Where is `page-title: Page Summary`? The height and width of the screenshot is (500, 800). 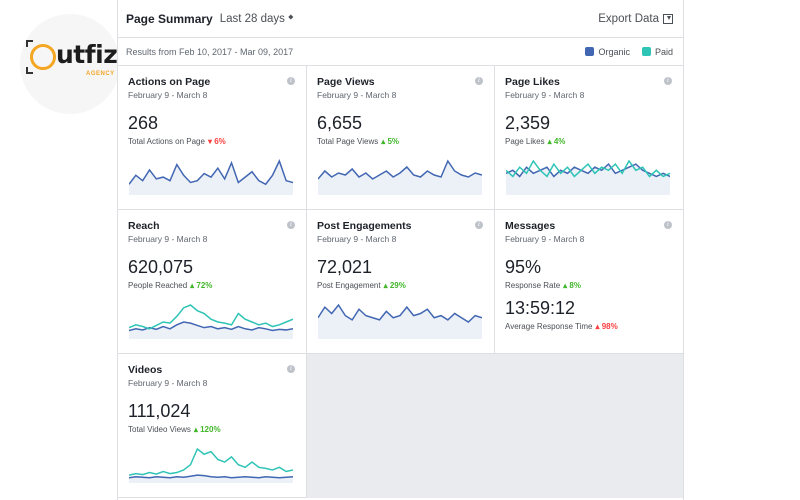
page-title: Page Summary is located at coordinates (169, 18).